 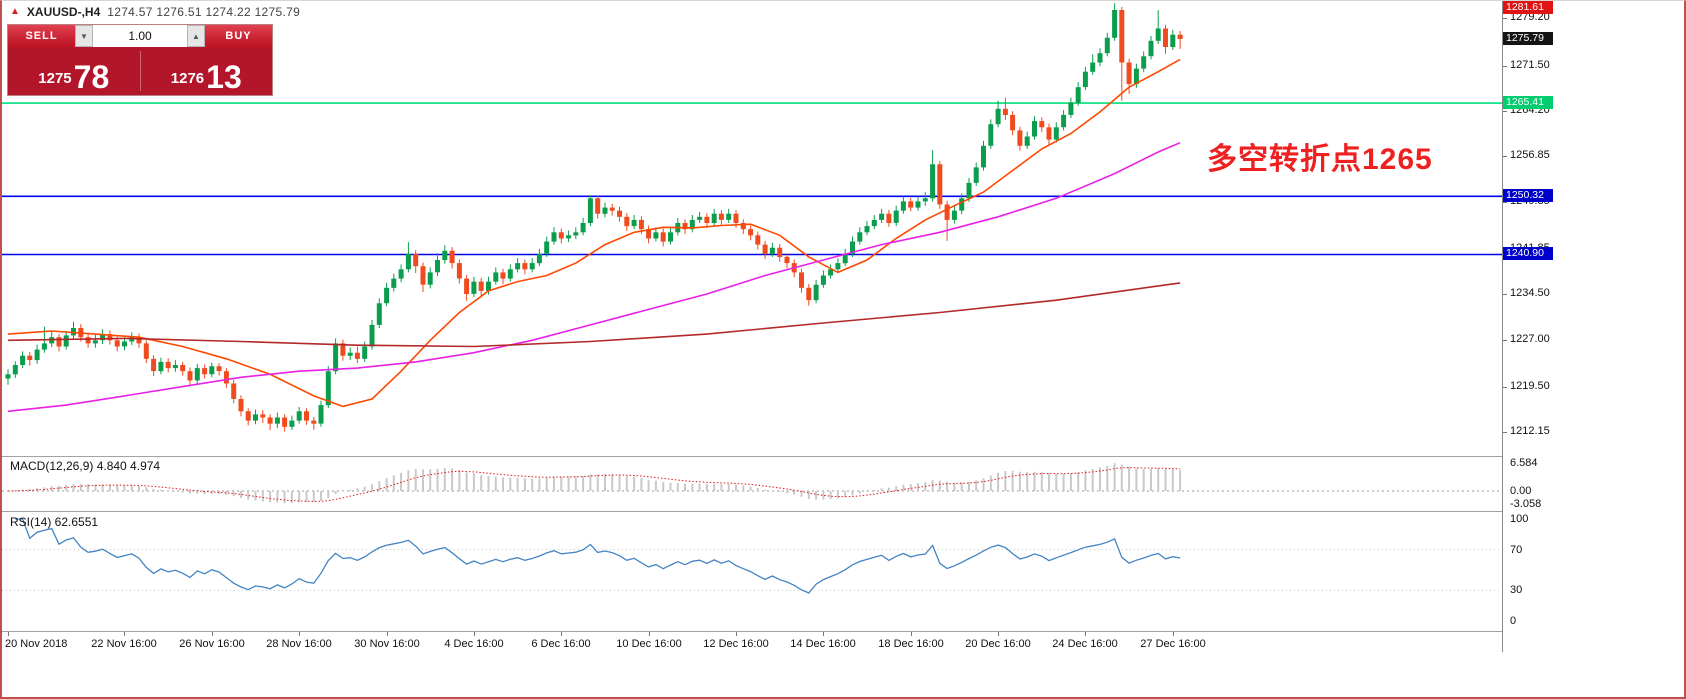 What do you see at coordinates (843, 456) in the screenshot?
I see `separator-main-macd` at bounding box center [843, 456].